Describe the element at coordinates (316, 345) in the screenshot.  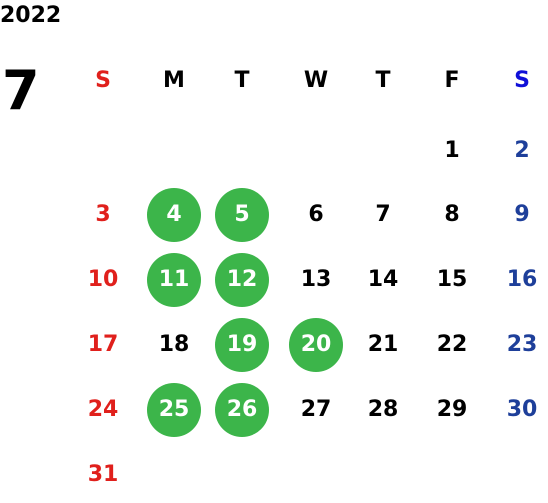
I see `marked-day: 20` at that location.